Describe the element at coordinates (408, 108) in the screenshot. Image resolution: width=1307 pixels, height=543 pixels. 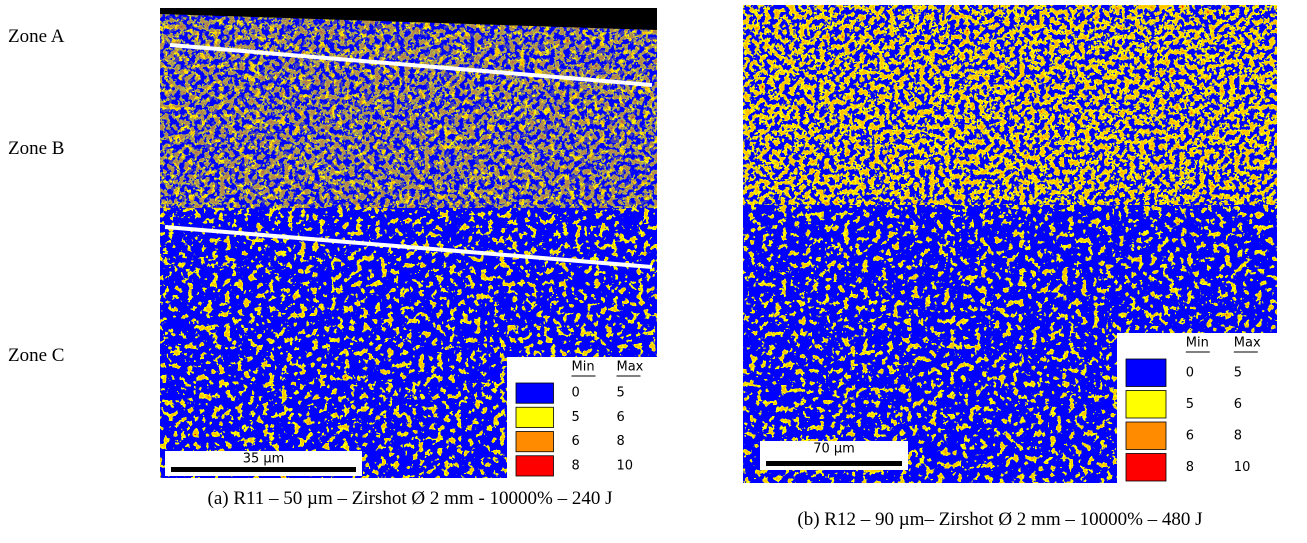
I see `map-texture` at that location.